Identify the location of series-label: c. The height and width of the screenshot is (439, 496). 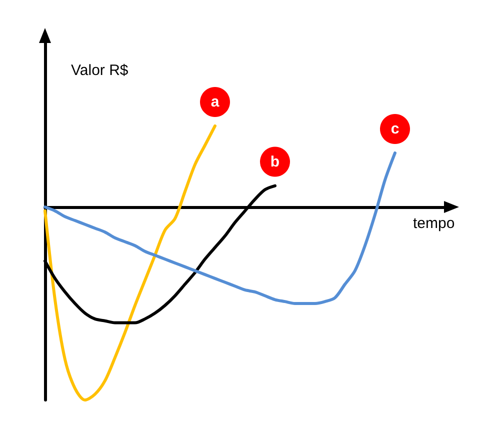
(395, 129).